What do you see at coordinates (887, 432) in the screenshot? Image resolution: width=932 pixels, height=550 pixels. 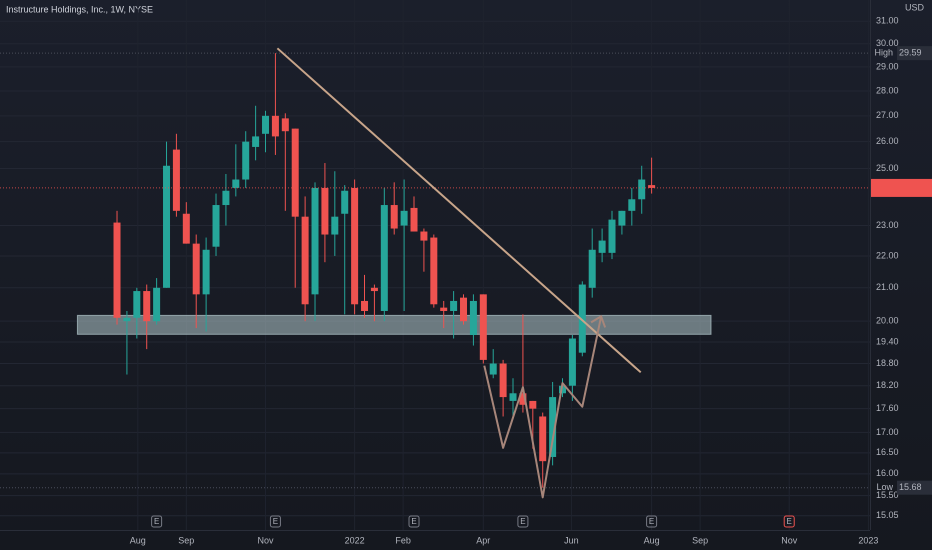 I see `y-tick-label: 17.00` at bounding box center [887, 432].